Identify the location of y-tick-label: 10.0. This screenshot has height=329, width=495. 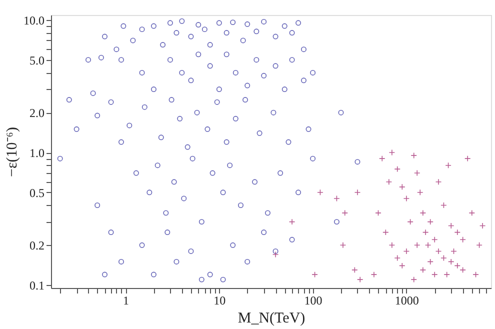
(34, 20).